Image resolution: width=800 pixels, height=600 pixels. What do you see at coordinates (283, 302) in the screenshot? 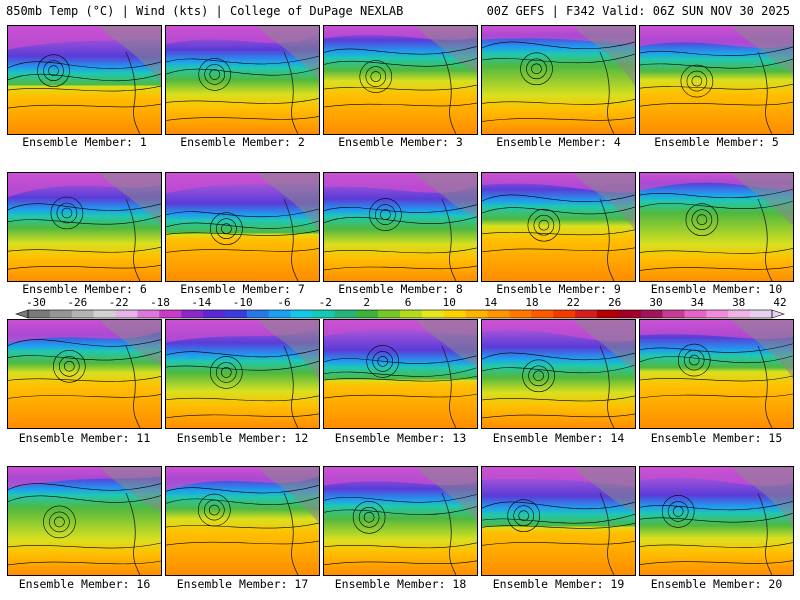
I see `colorbar-tick-label: -6` at bounding box center [283, 302].